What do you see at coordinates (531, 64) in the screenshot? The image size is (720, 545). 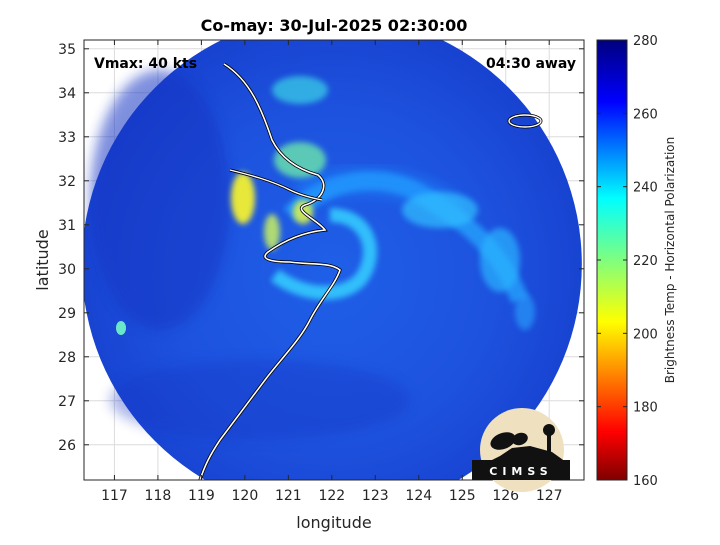 I see `time-away-label: 04:30 away` at bounding box center [531, 64].